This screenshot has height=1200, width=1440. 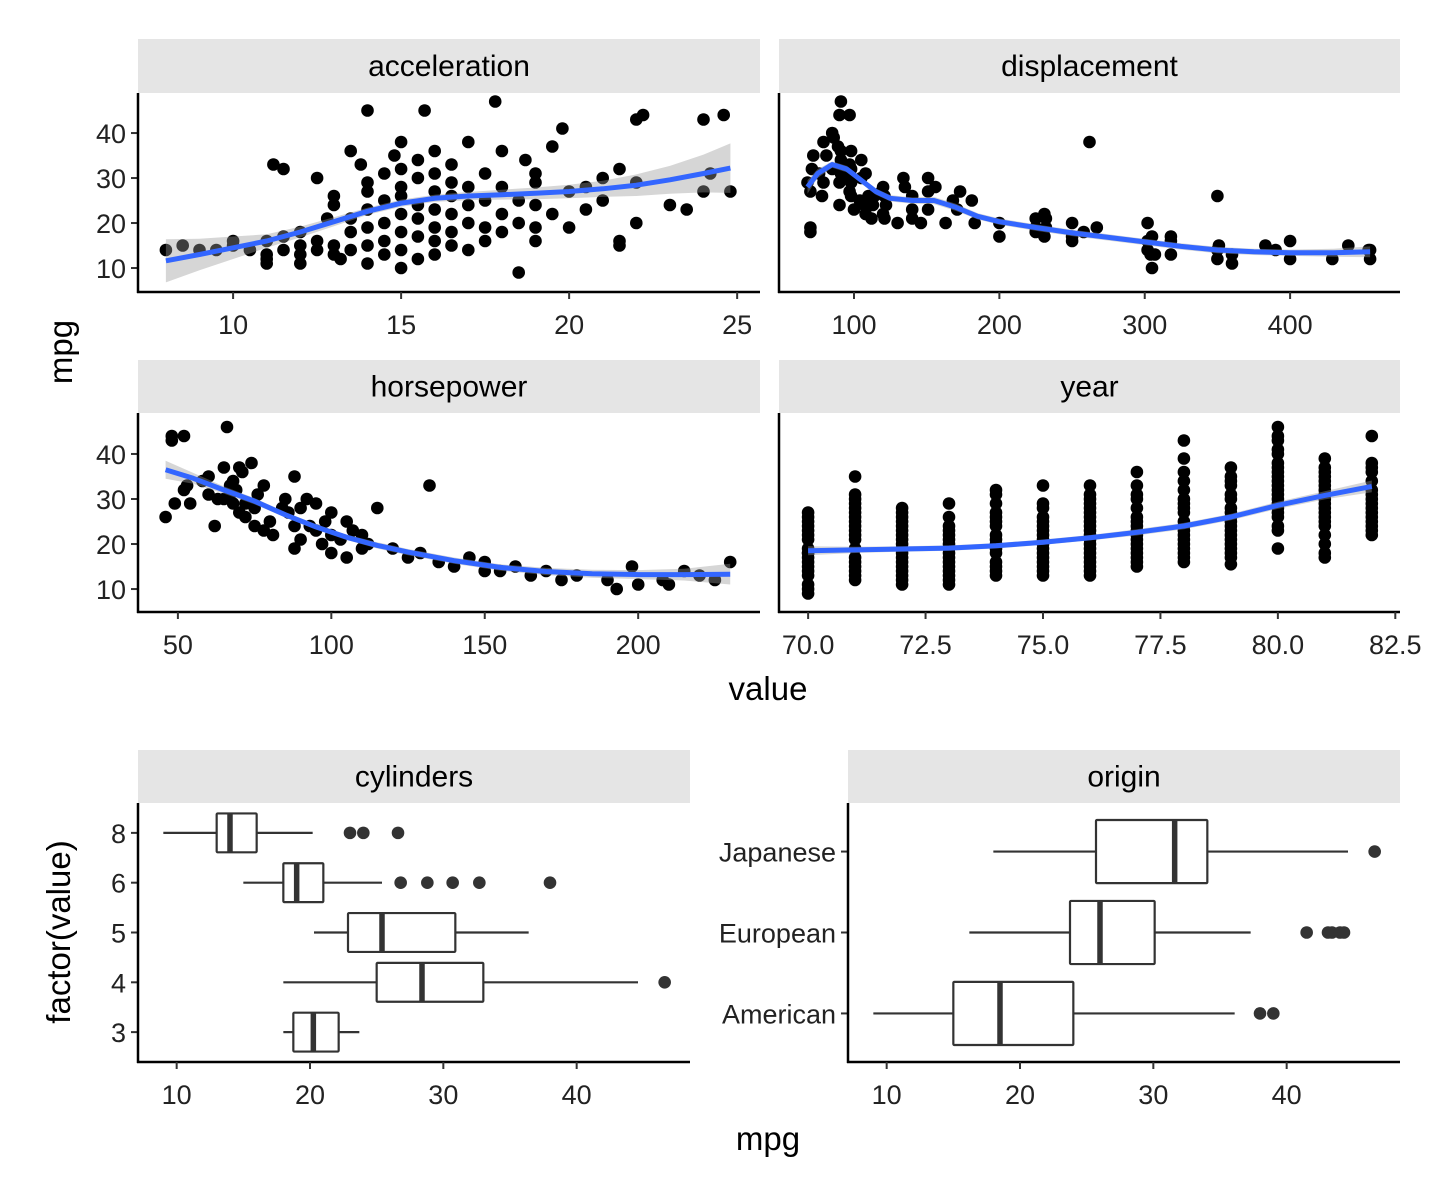 What do you see at coordinates (1160, 932) in the screenshot?
I see `boxplot-European` at bounding box center [1160, 932].